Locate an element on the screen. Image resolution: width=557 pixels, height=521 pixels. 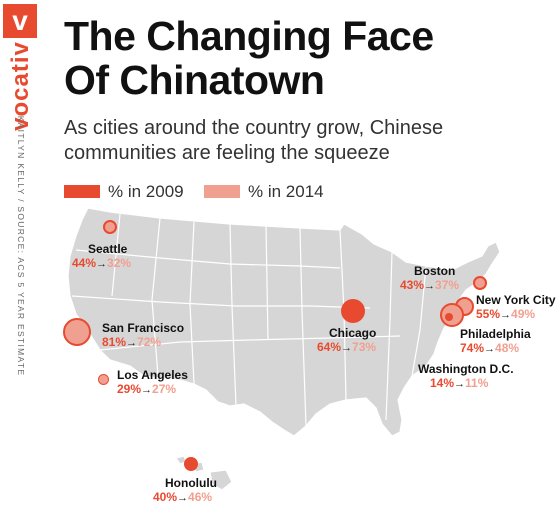
honolulu-marker is located at coordinates (191, 464).